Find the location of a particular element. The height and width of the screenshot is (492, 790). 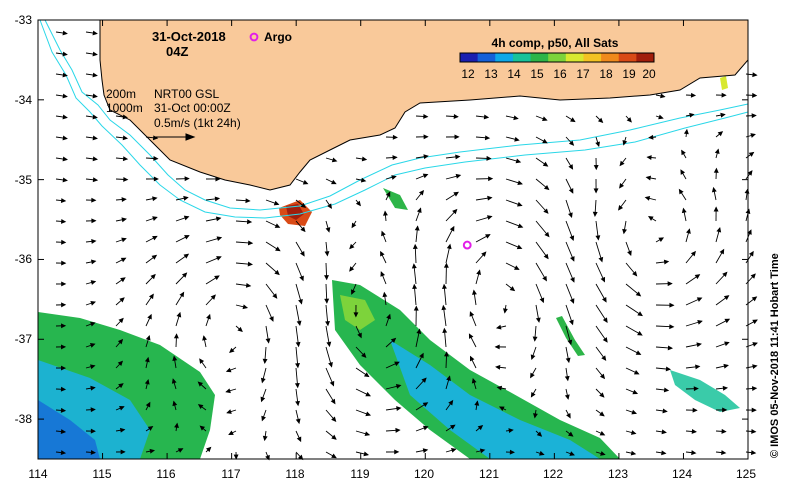

colorbar-tick: 17 is located at coordinates (583, 74).